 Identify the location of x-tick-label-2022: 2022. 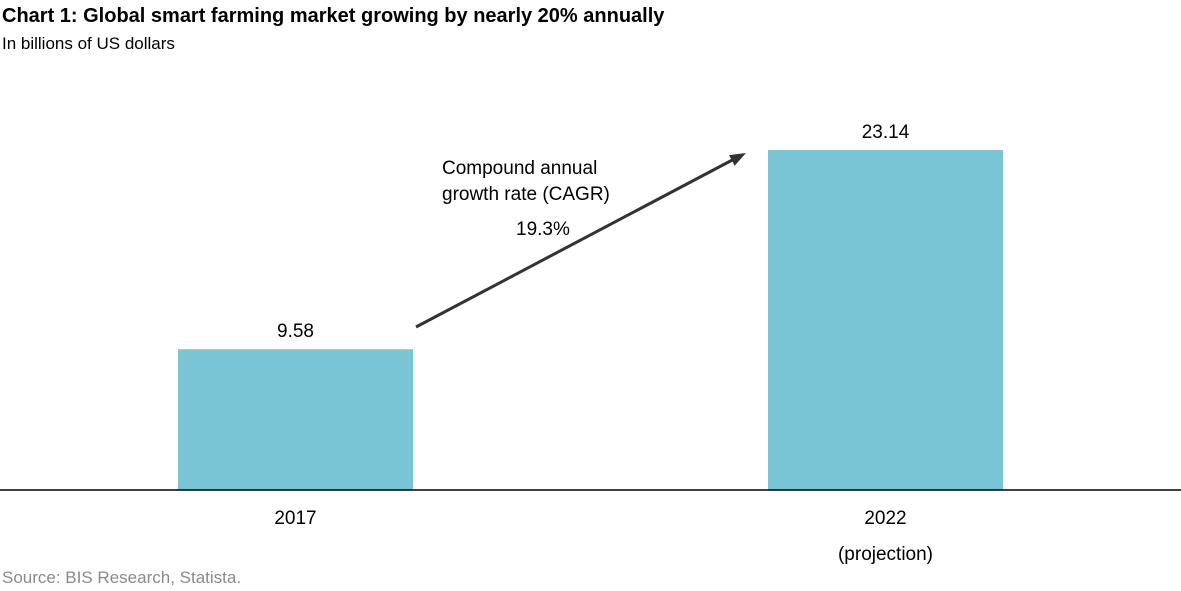
(885, 518).